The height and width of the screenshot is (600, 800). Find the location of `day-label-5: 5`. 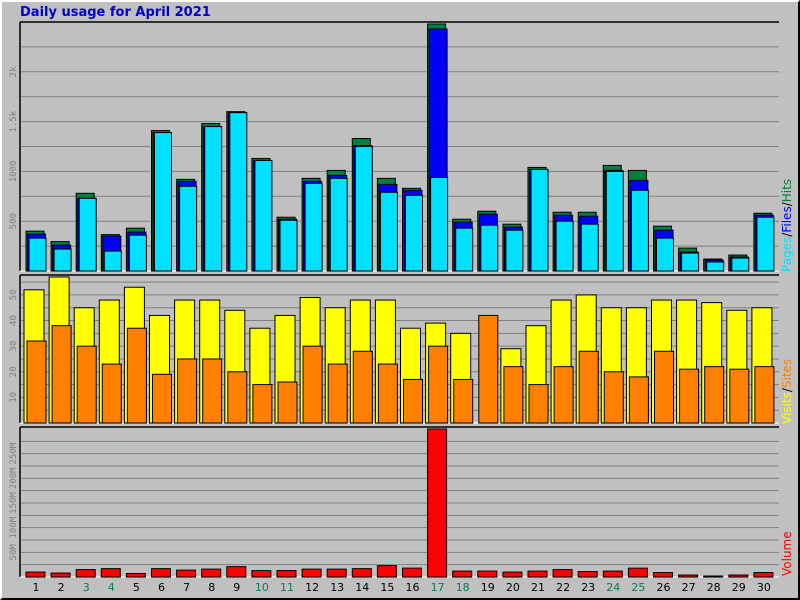

day-label-5: 5 is located at coordinates (136, 587).